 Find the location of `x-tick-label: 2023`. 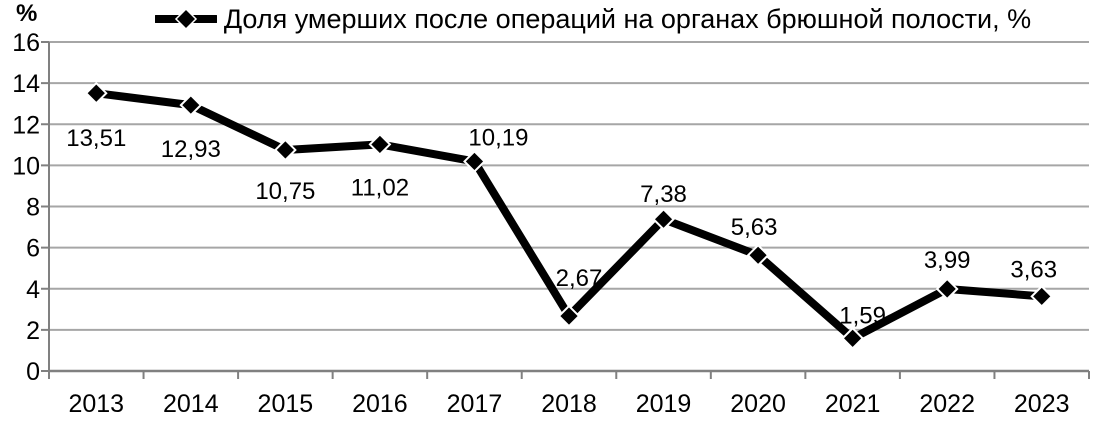

x-tick-label: 2023 is located at coordinates (1042, 404).